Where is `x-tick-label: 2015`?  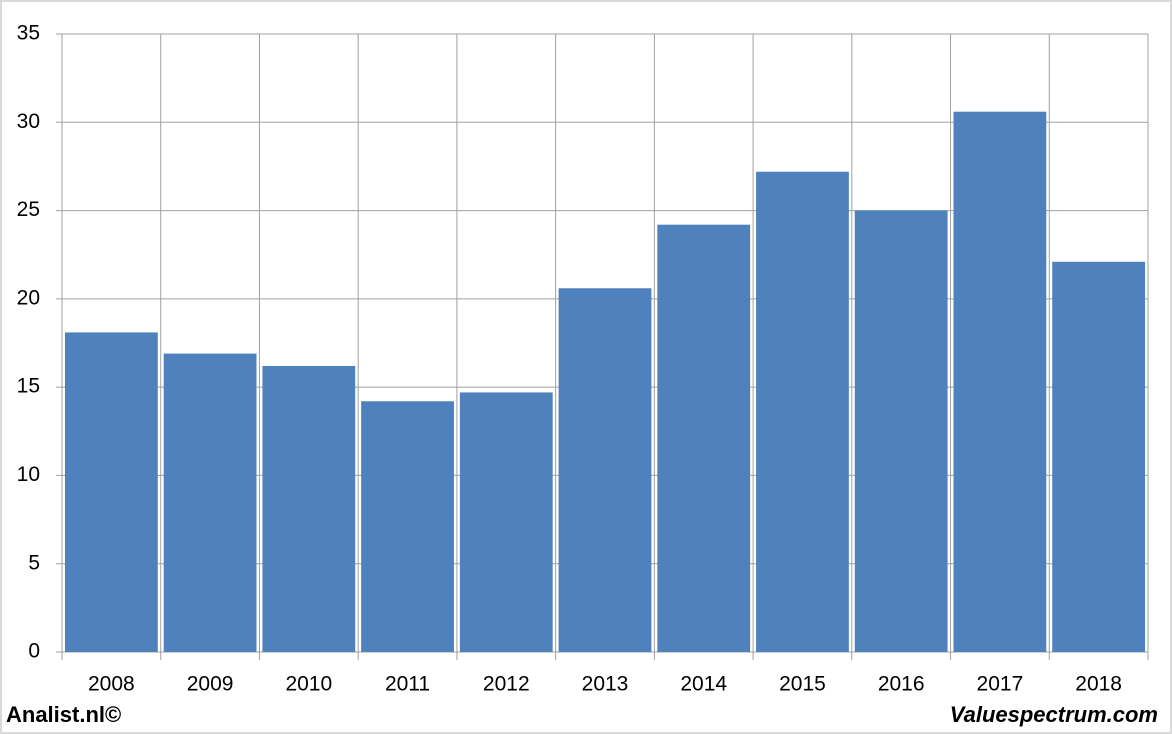 x-tick-label: 2015 is located at coordinates (802, 684).